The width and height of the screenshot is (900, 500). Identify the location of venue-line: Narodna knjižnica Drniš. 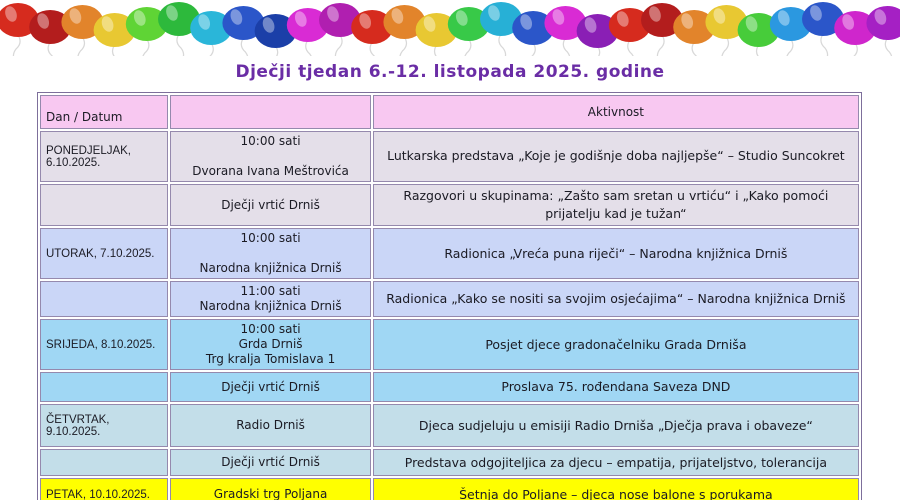
(270, 268).